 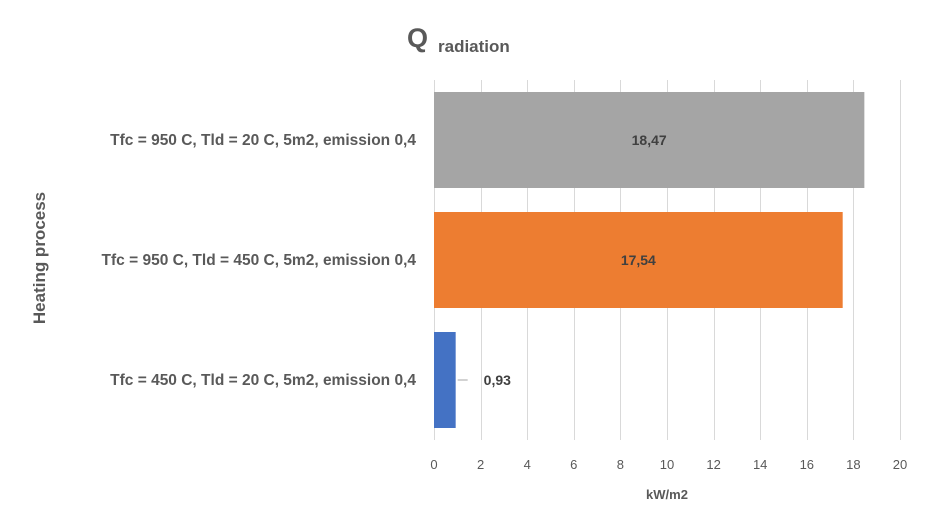 I want to click on x-tick-labels: 0 2 4 6 8 10 12 14 16 18 20, so click(x=668, y=464).